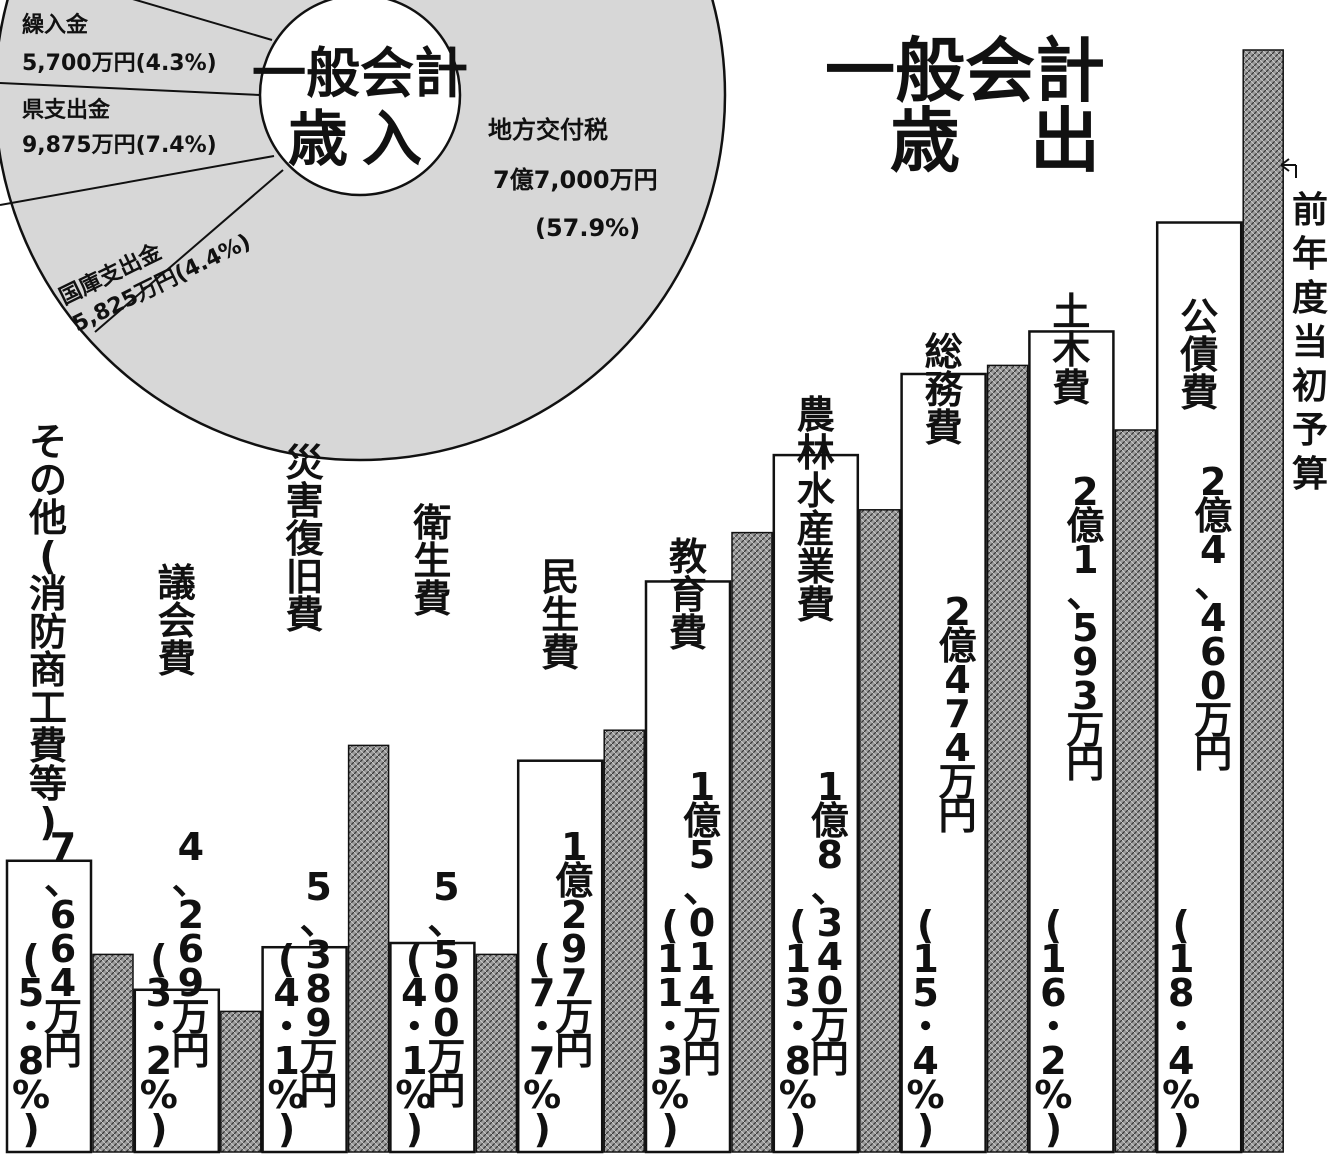  Describe the element at coordinates (560, 615) in the screenshot. I see `category-label-4: 民生費` at that location.